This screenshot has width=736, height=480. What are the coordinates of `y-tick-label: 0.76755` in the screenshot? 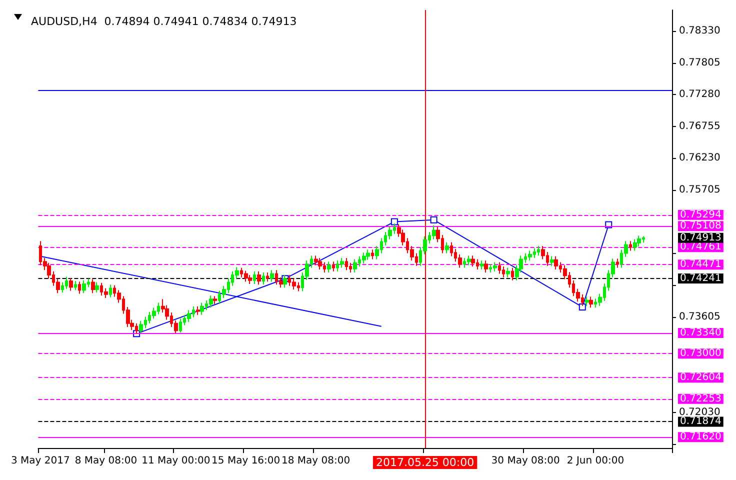 It's located at (699, 126).